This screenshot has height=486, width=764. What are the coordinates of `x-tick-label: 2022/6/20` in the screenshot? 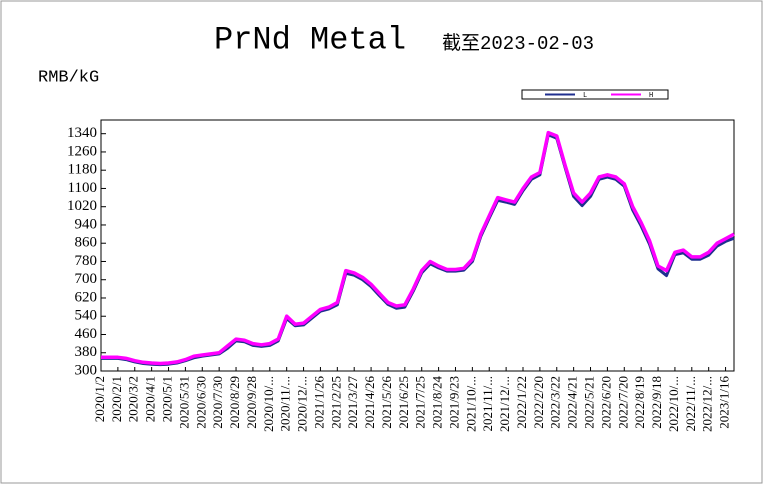 It's located at (605, 402).